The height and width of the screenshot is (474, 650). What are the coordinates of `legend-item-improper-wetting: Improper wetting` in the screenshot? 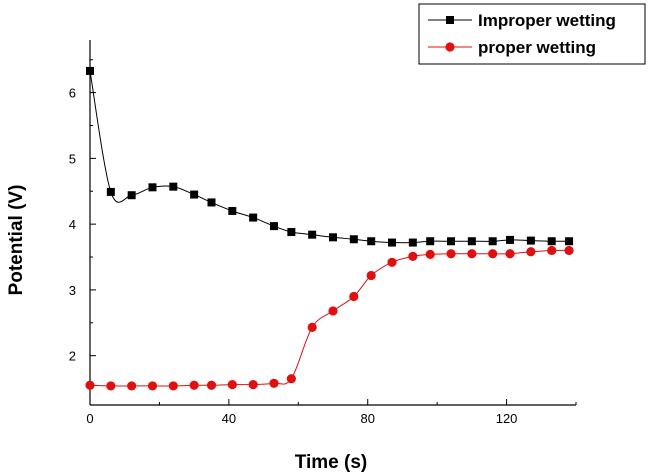 It's located at (522, 20).